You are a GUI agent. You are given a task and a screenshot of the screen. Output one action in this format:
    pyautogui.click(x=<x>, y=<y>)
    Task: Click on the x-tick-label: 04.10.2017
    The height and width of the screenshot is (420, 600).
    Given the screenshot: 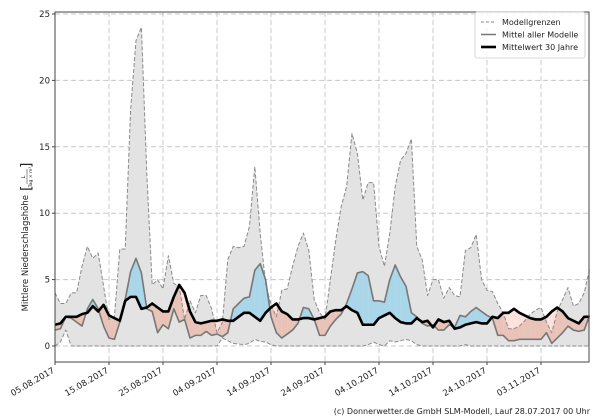 What is the action you would take?
    pyautogui.click(x=356, y=382)
    